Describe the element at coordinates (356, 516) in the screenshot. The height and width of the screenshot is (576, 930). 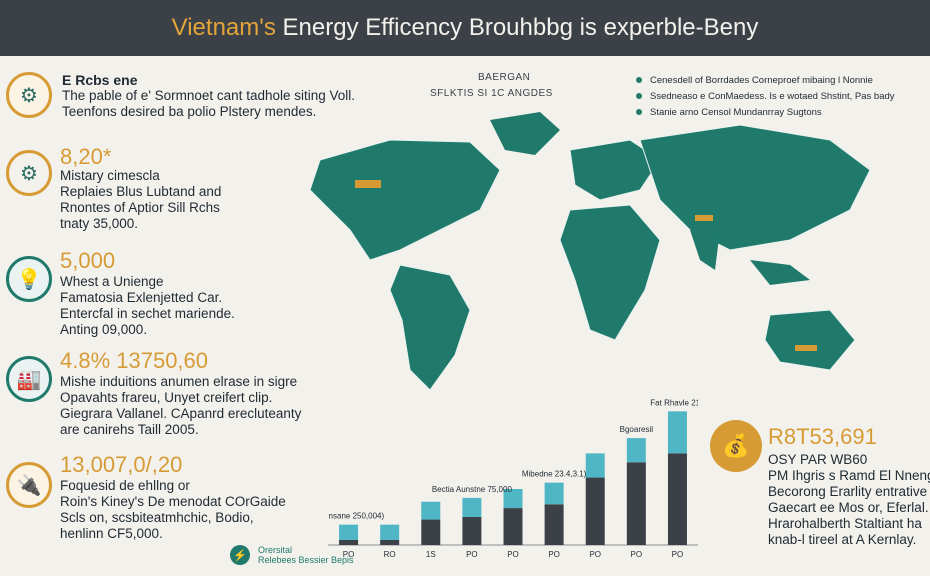
I see `bar-annotation: lb Binsane 250,004)` at that location.